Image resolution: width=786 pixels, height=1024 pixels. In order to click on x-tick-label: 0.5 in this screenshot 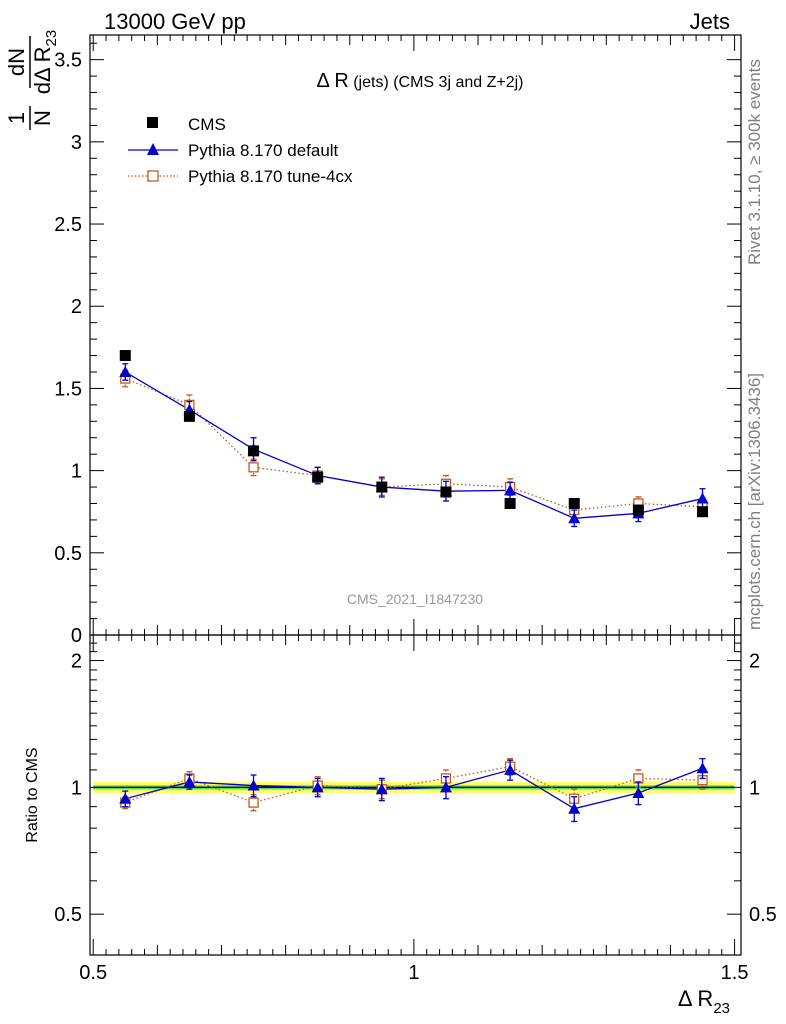, I will do `click(93, 973)`.